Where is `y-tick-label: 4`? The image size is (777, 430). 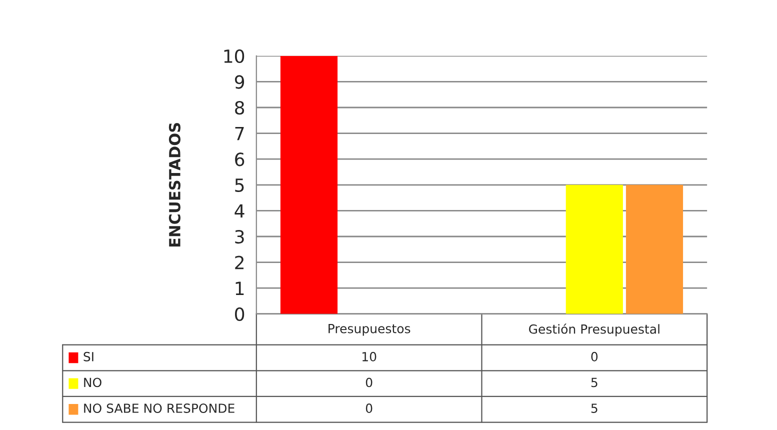
y-tick-label: 4 is located at coordinates (239, 211).